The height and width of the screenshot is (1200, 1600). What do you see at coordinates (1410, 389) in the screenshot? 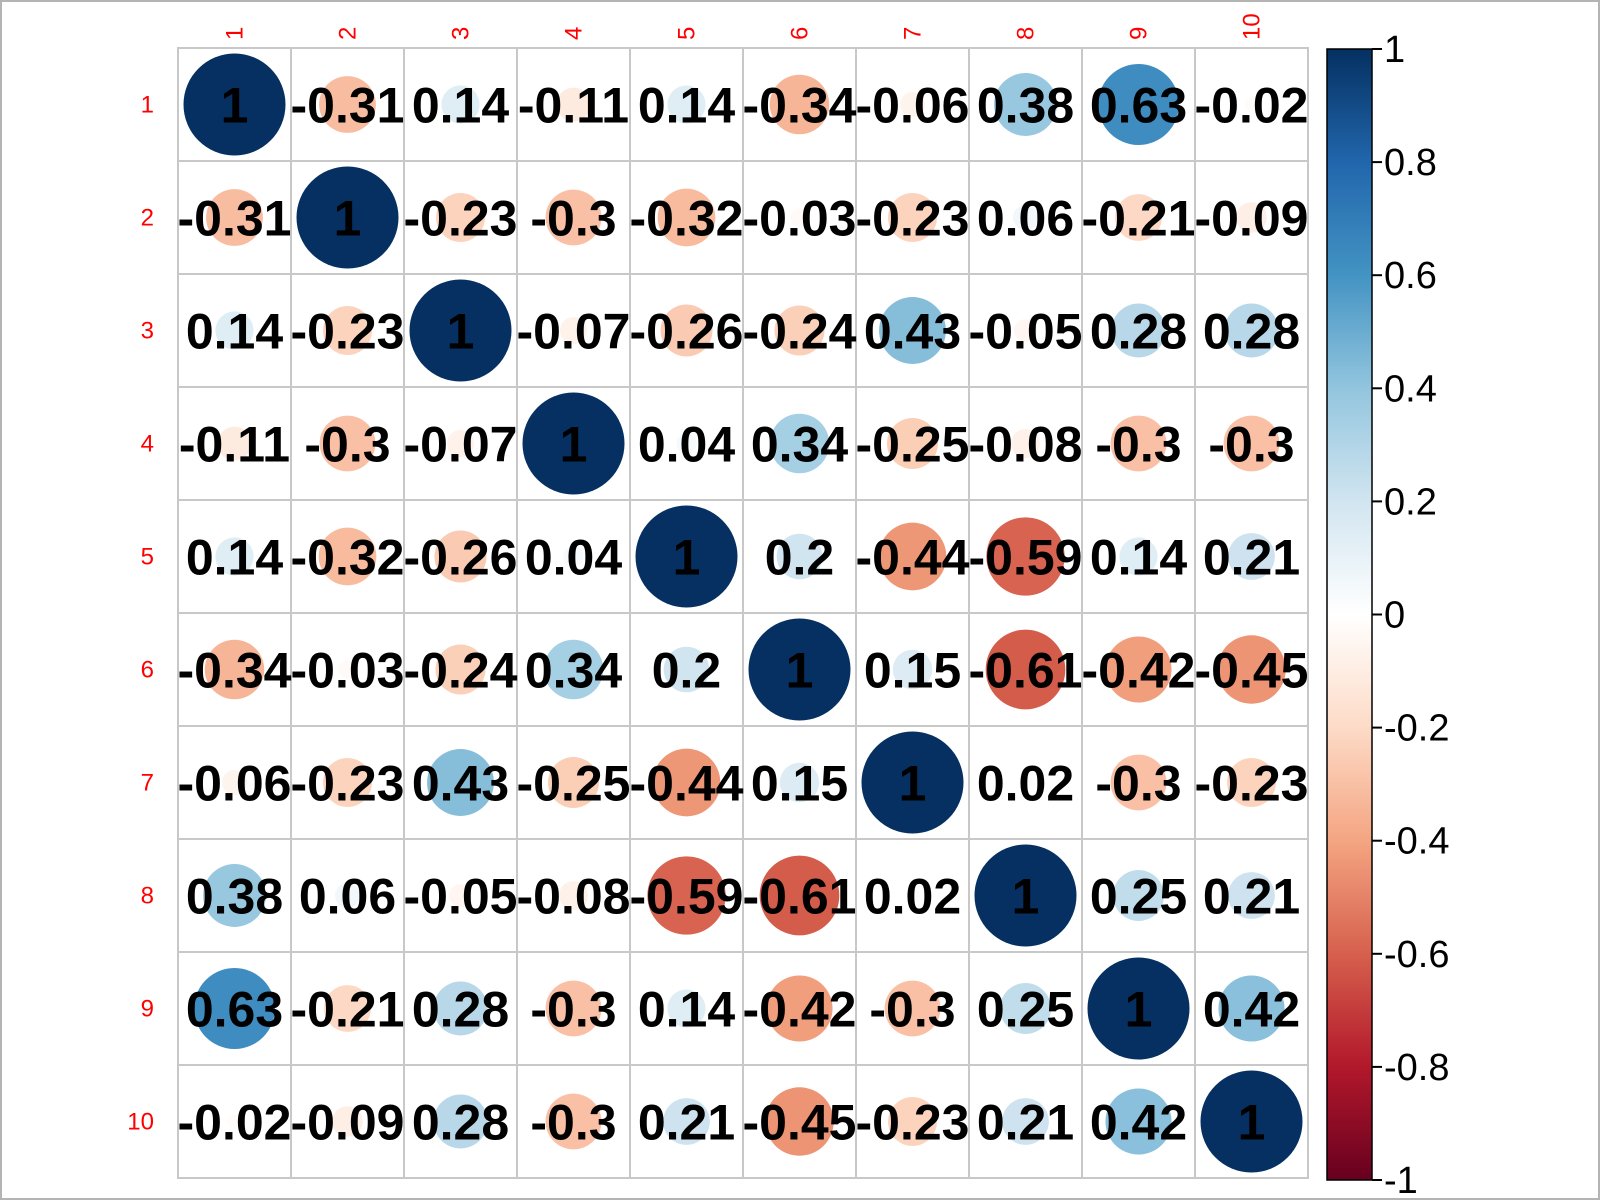
I see `colorbar-tick-label: 0.4` at bounding box center [1410, 389].